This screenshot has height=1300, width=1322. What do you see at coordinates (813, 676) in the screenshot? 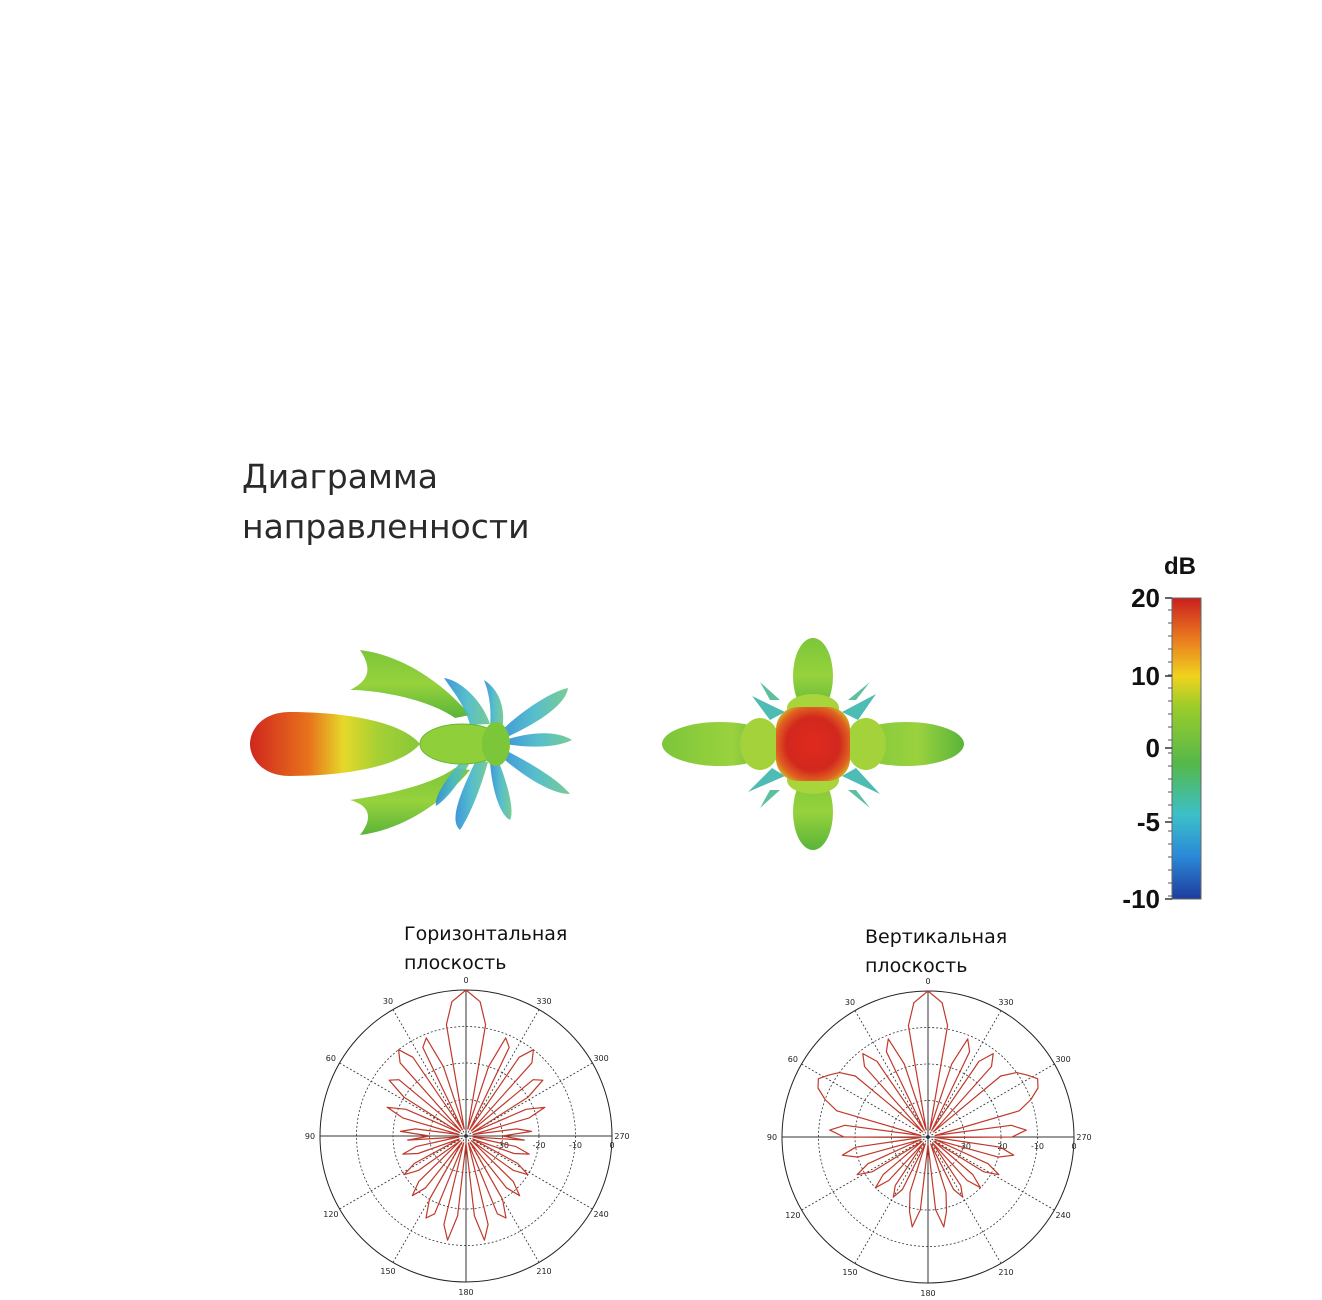
I see `front-top-lobe` at bounding box center [813, 676].